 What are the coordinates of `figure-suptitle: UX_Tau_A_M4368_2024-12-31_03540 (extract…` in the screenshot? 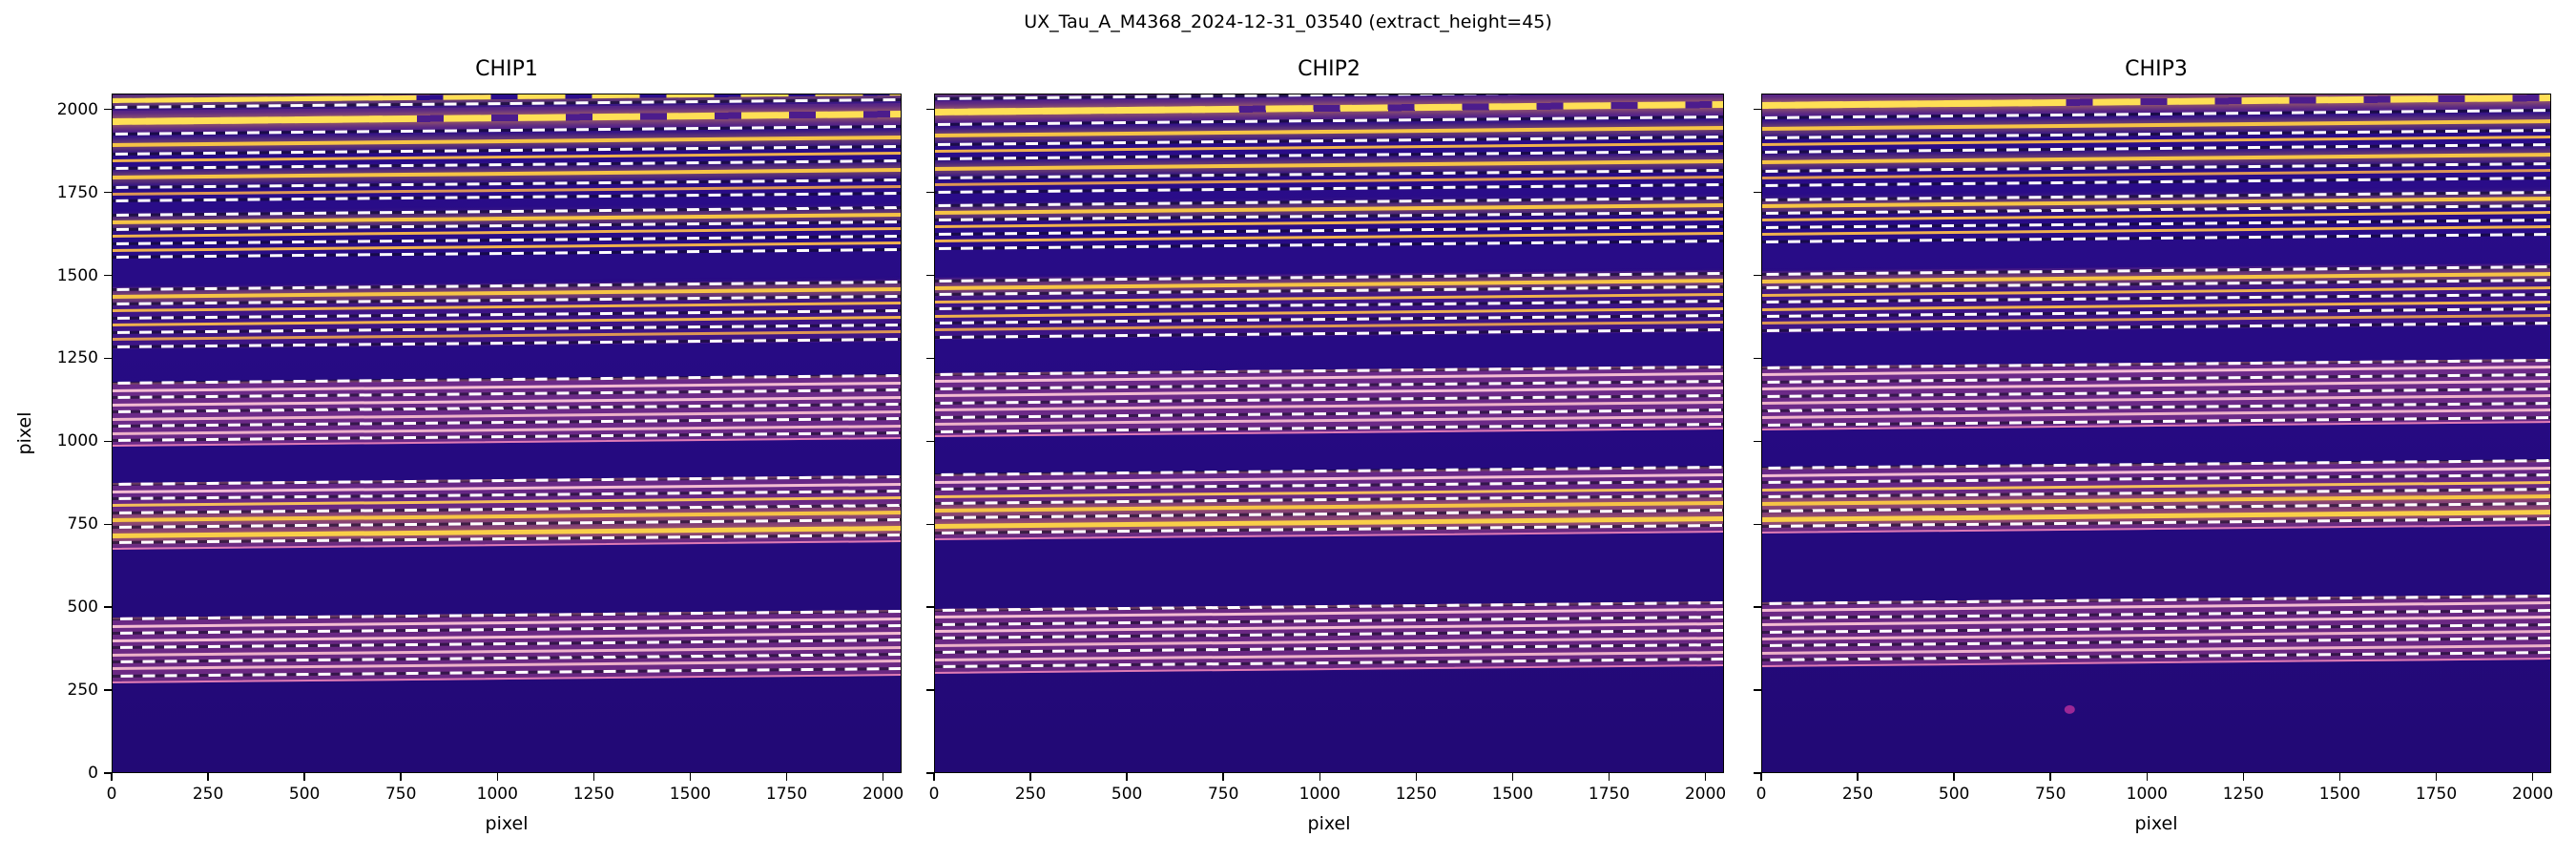 It's located at (1288, 21).